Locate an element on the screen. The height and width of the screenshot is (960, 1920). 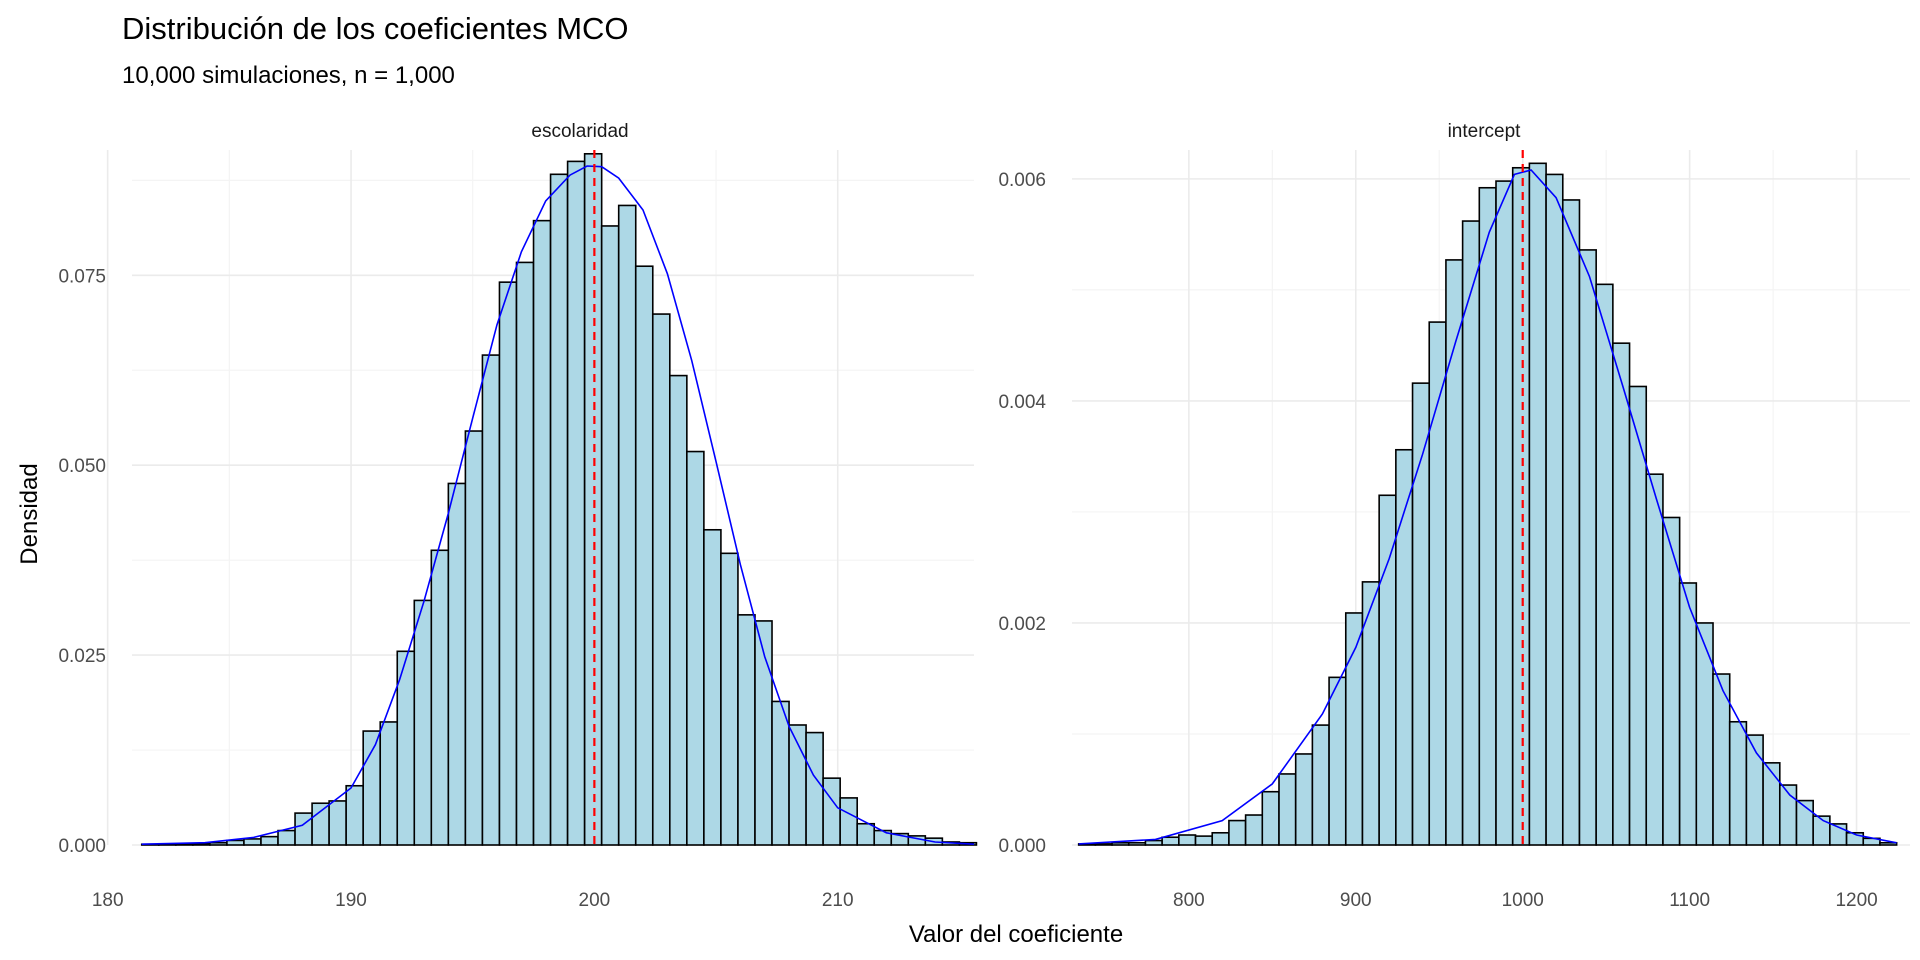
y-tick-label: 0.050 is located at coordinates (82, 466).